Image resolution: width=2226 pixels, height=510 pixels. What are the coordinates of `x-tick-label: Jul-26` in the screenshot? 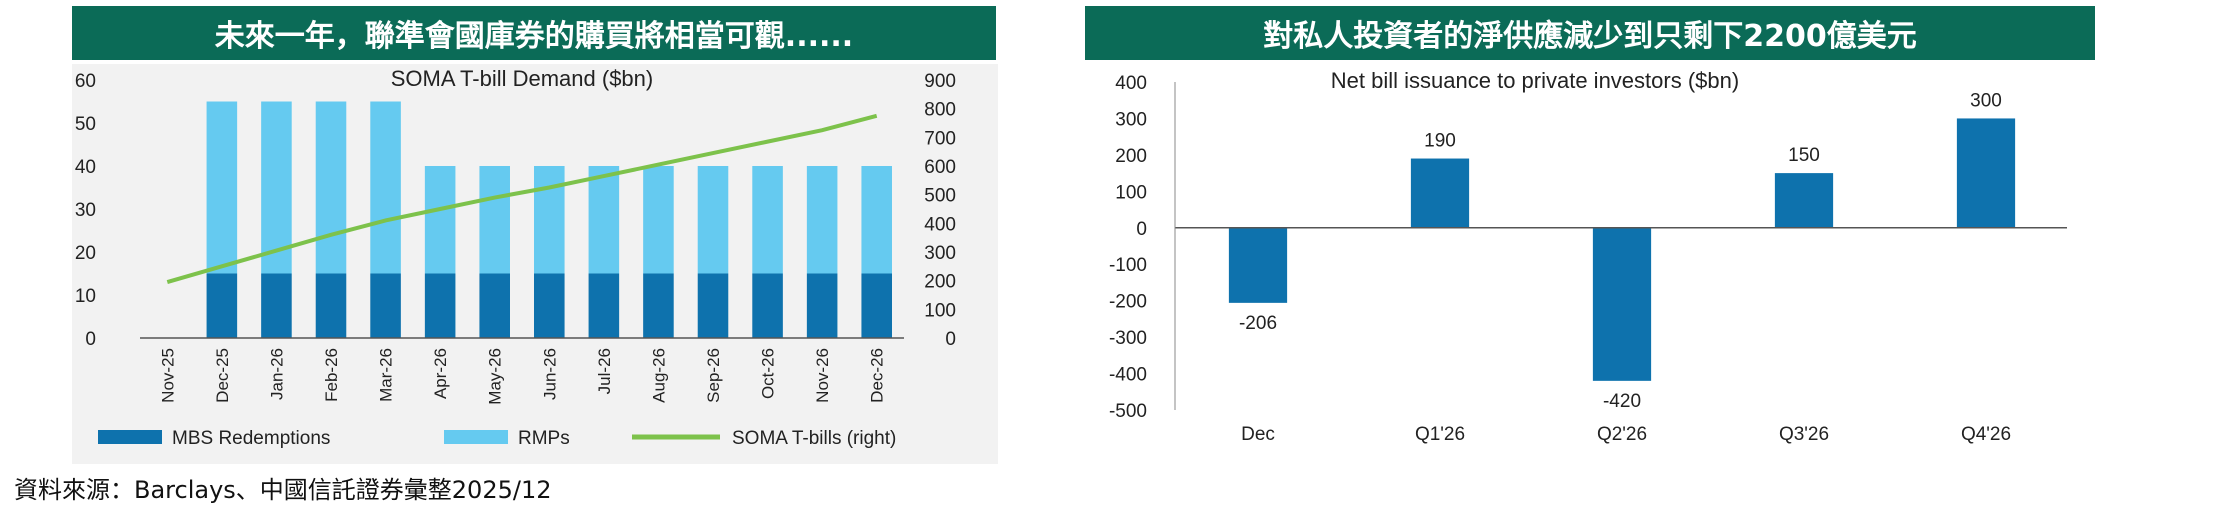 It's located at (604, 371).